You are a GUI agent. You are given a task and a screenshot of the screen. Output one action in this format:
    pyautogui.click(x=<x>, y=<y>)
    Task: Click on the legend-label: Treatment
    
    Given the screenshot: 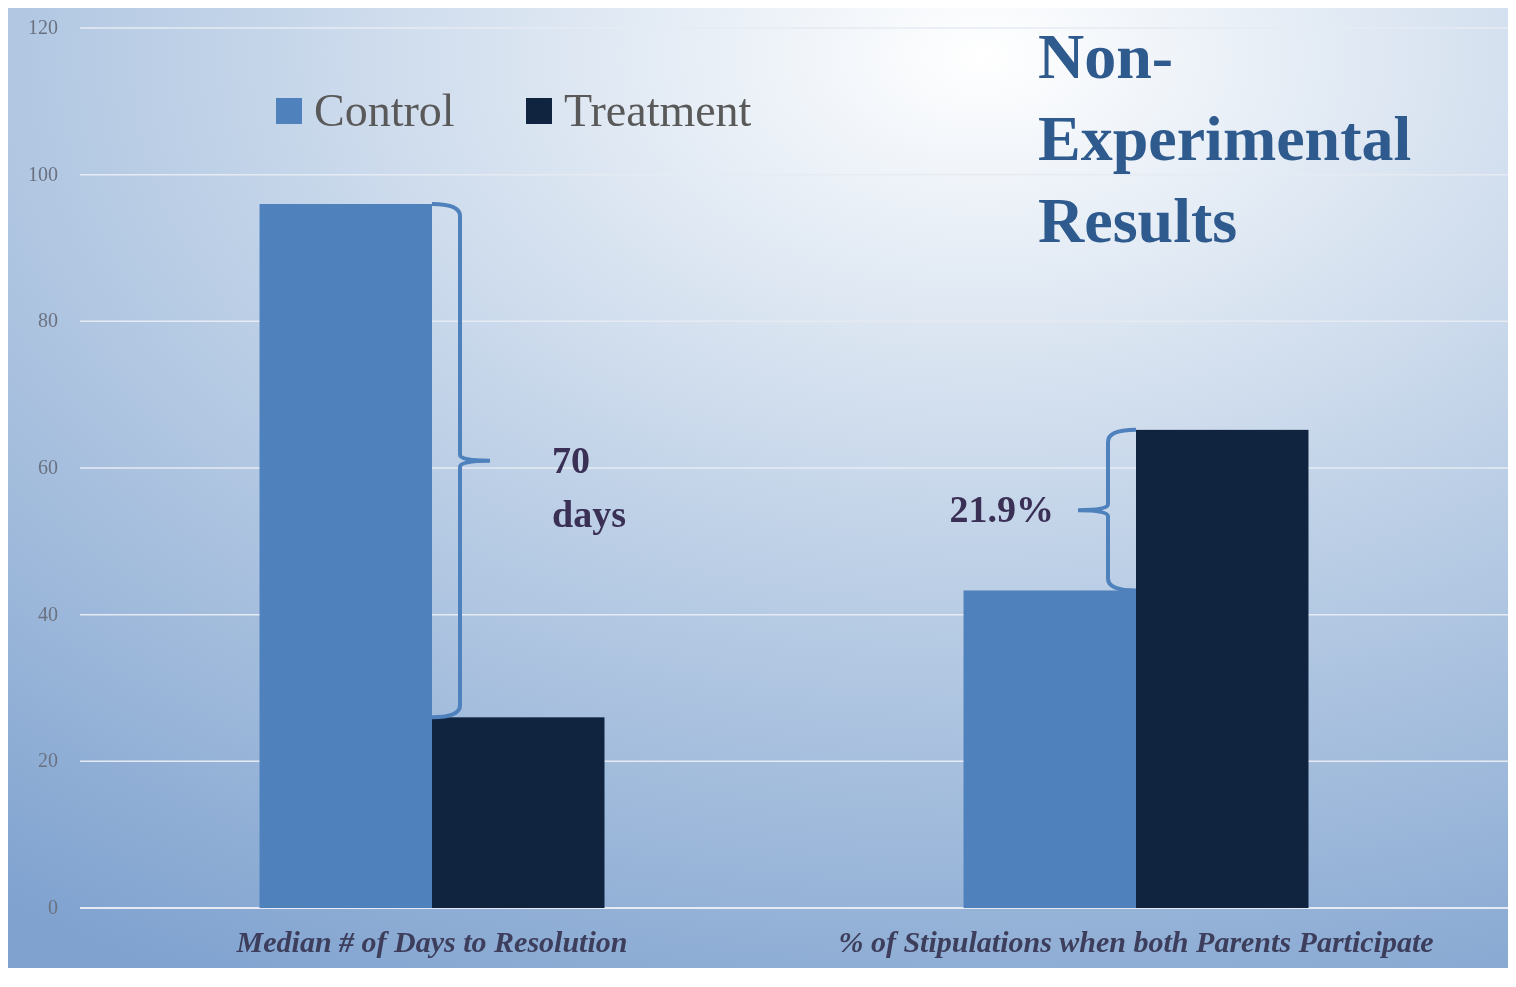 What is the action you would take?
    pyautogui.click(x=658, y=110)
    